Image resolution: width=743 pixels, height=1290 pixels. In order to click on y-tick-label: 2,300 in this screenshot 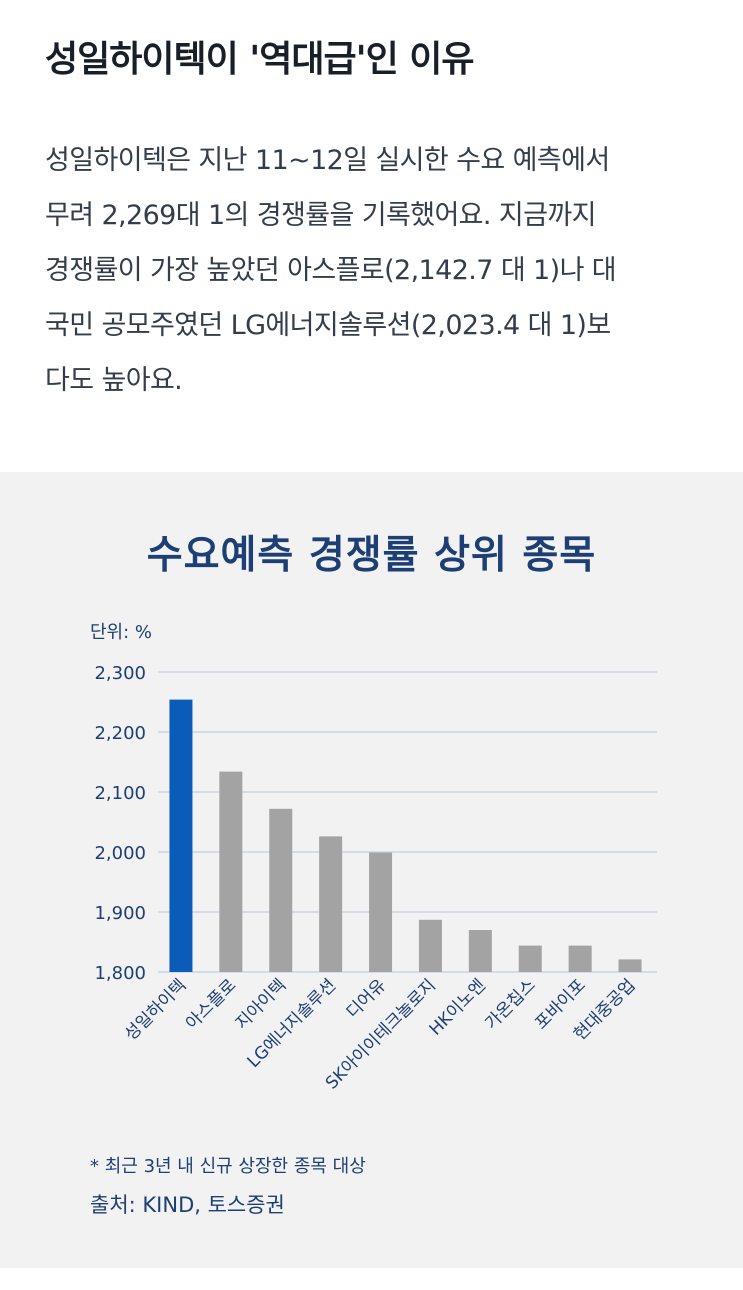, I will do `click(120, 673)`.